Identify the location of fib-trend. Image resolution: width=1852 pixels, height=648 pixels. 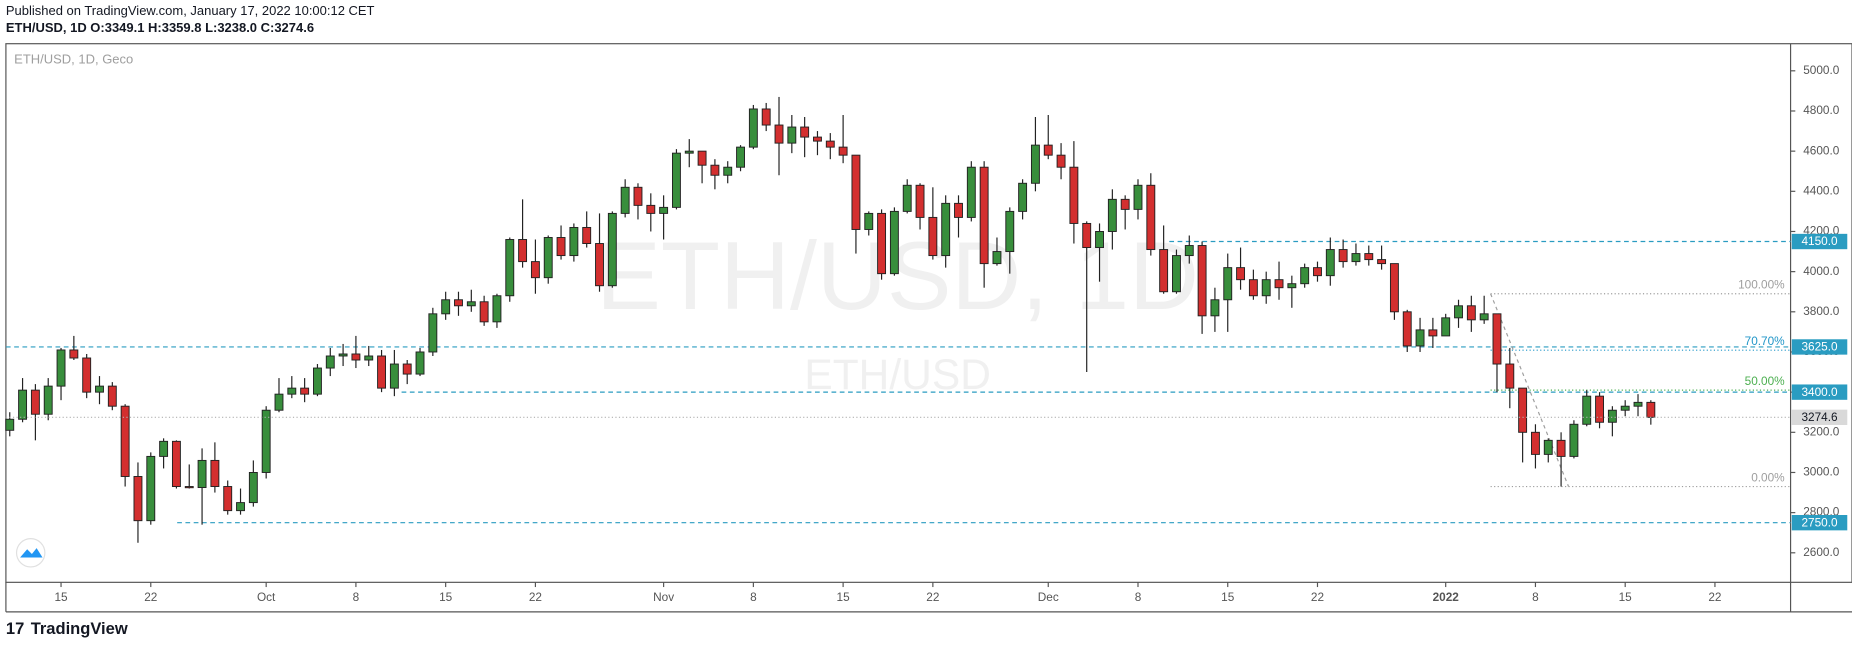
(1530, 390).